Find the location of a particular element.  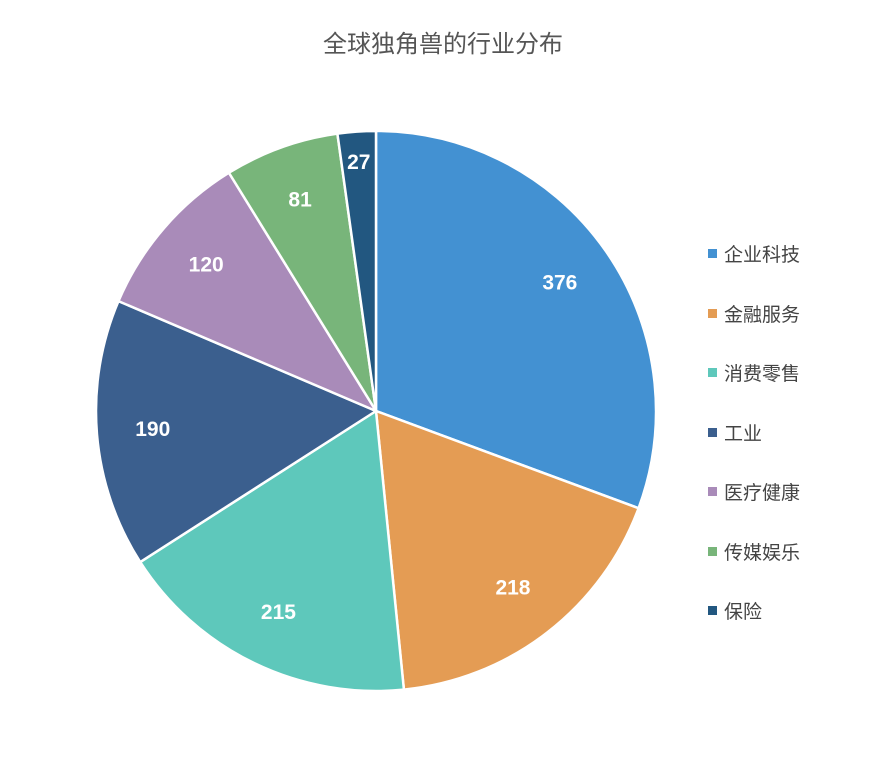

data-label-7: 27 is located at coordinates (358, 162).